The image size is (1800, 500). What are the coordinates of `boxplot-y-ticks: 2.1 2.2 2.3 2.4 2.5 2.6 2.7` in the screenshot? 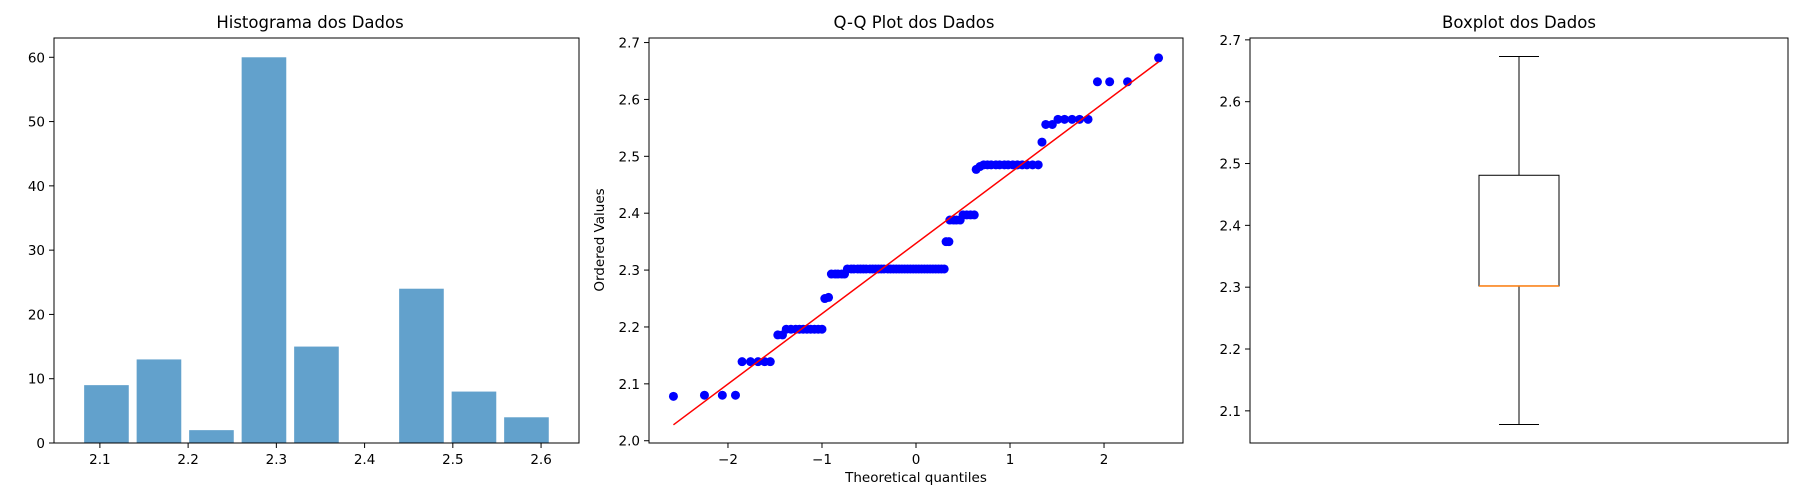 It's located at (1235, 226).